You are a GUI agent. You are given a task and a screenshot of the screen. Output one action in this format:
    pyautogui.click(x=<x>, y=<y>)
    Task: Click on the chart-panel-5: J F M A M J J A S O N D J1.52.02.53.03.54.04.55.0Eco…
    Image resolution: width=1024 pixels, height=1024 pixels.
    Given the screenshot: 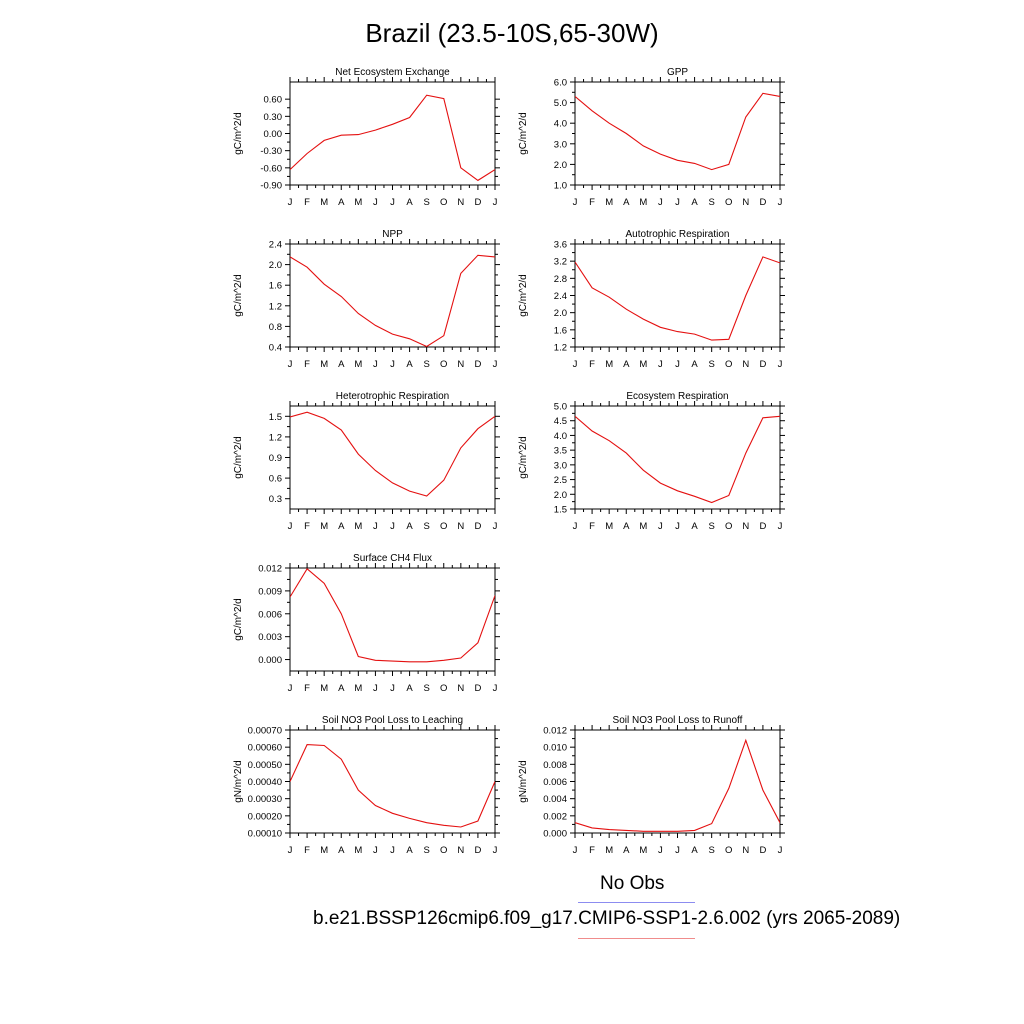 What is the action you would take?
    pyautogui.click(x=651, y=461)
    